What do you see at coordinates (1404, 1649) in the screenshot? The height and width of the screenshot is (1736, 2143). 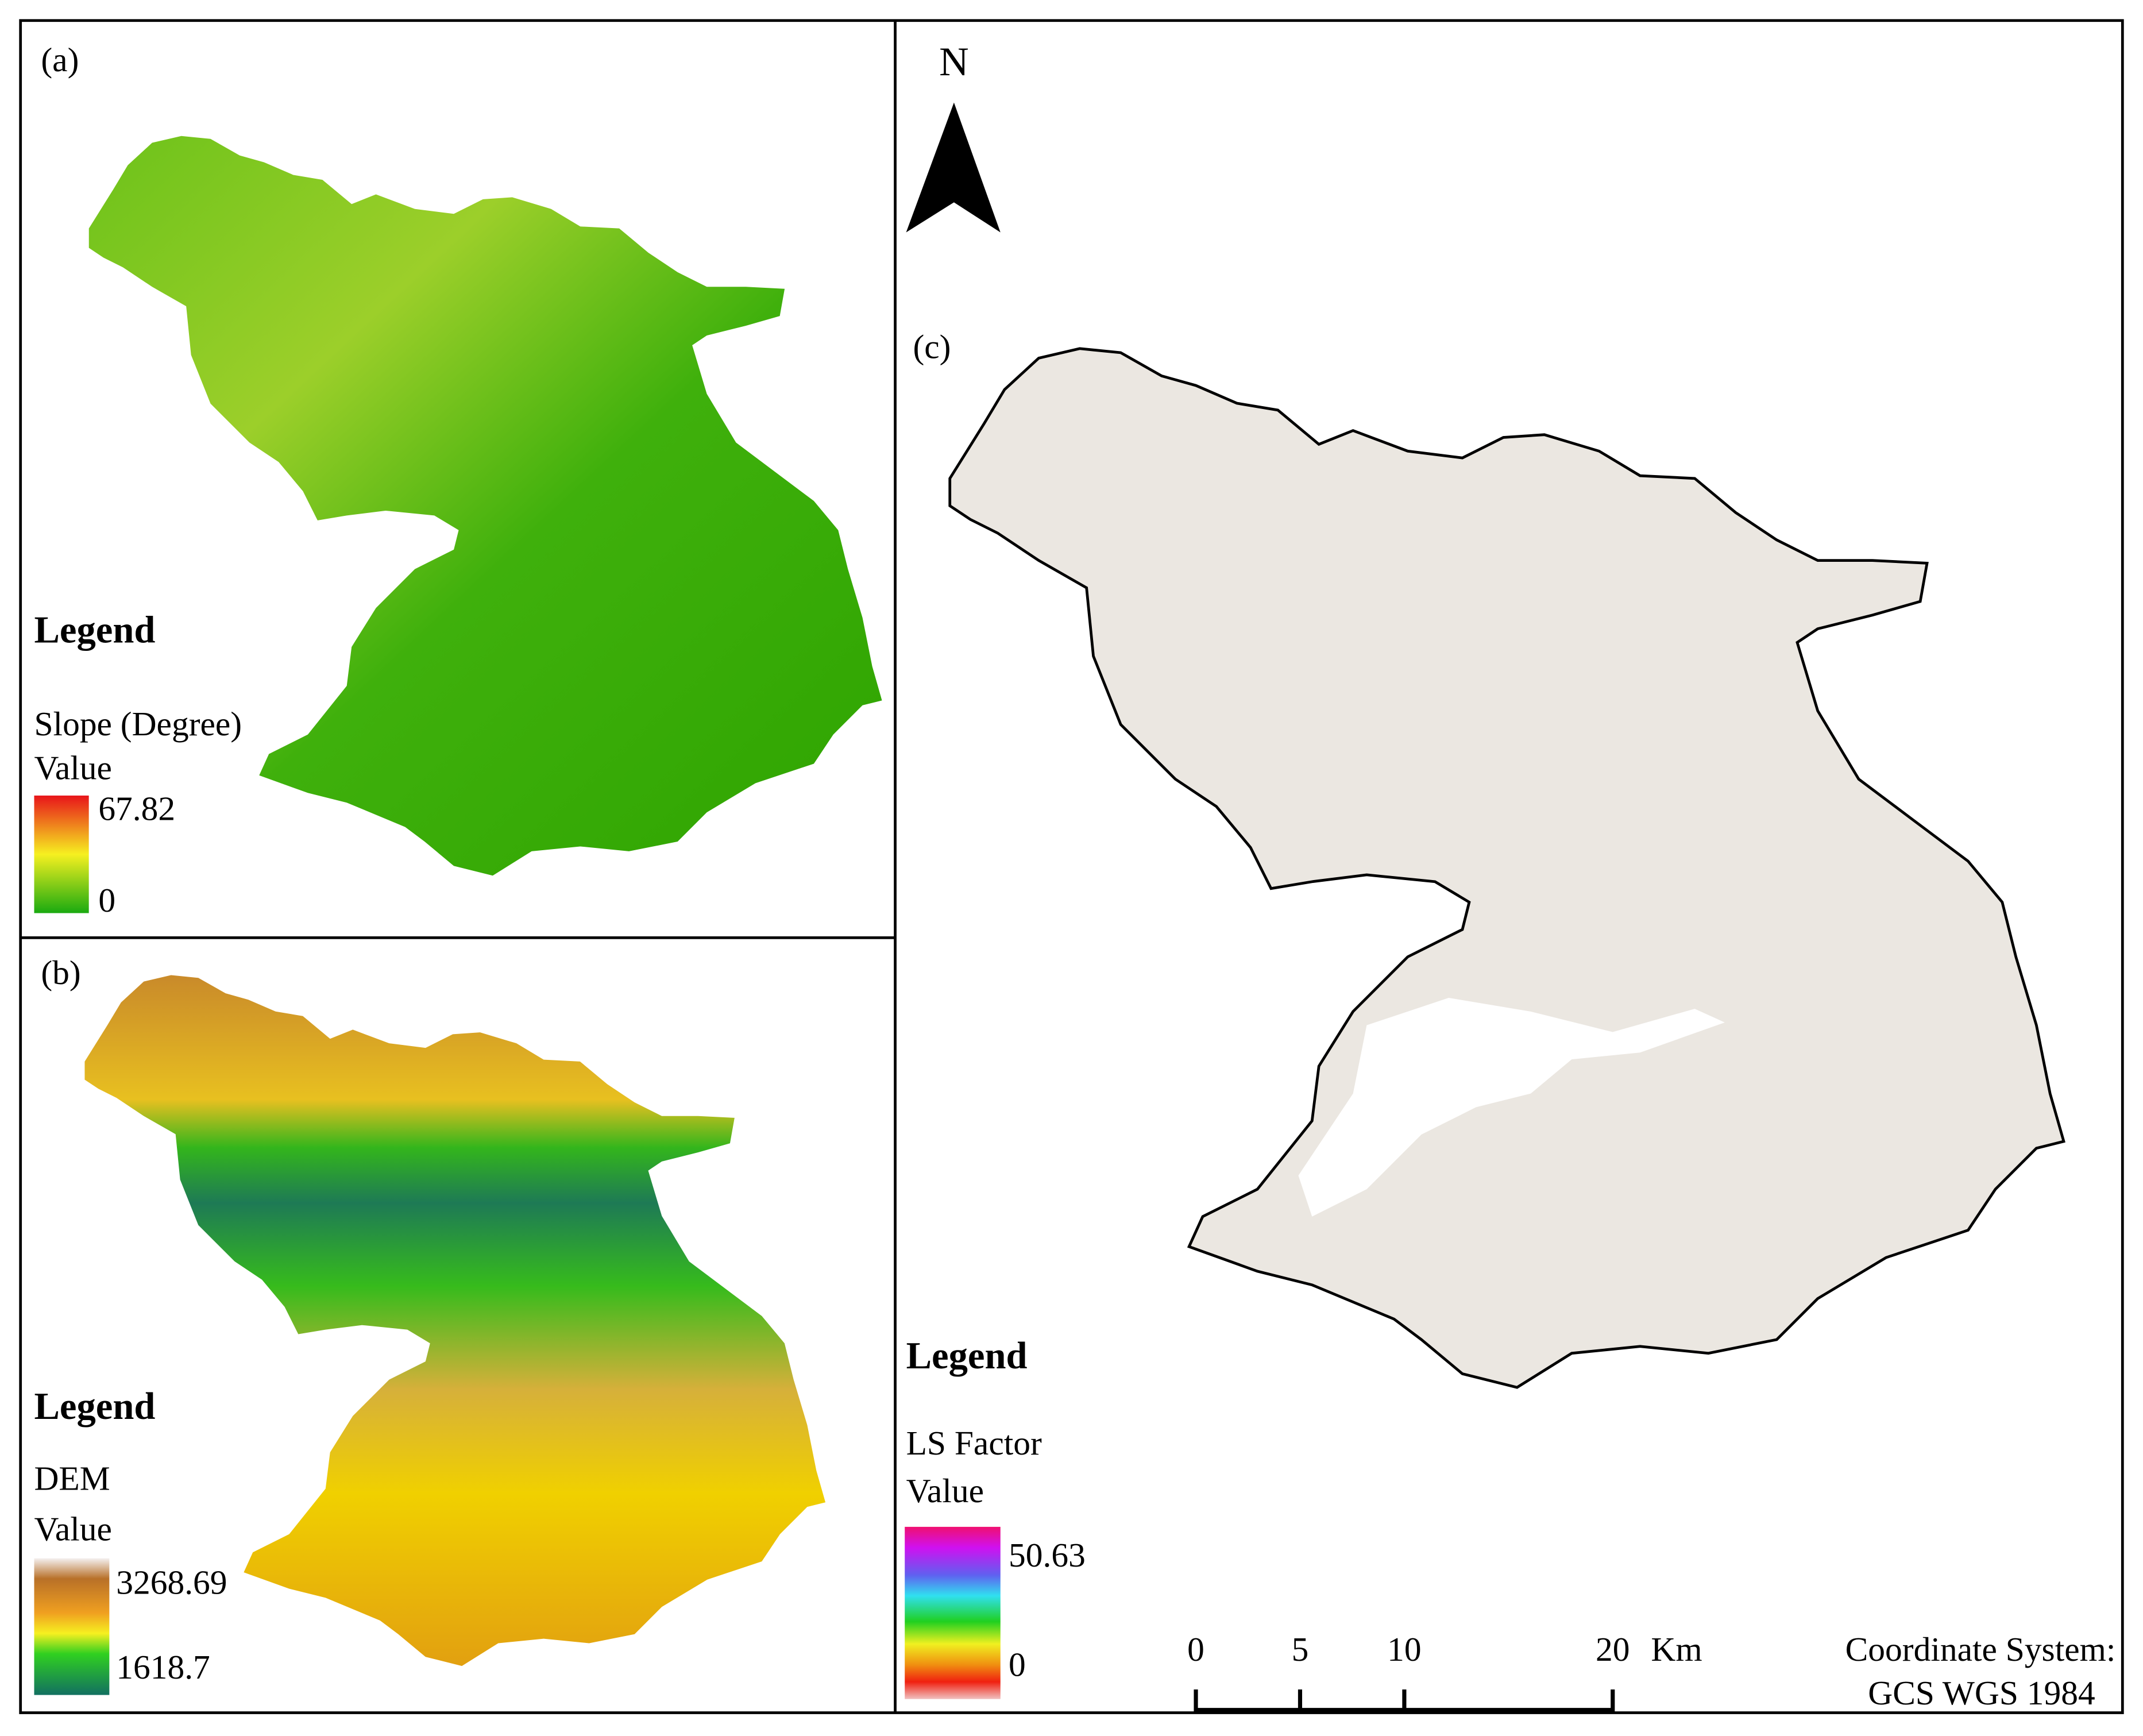 I see `scale-label: 10` at bounding box center [1404, 1649].